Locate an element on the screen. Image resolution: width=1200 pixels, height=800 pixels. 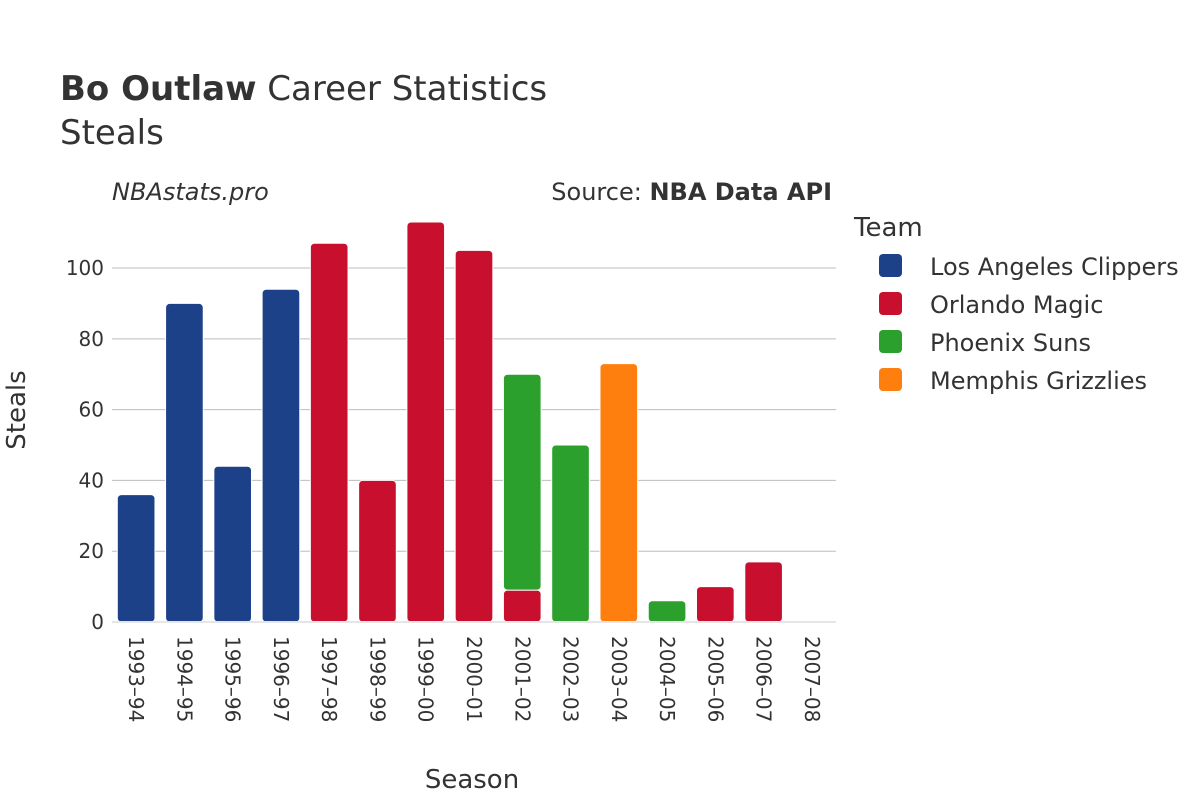
legend-item-label: Los Angeles Clippers is located at coordinates (1054, 267).